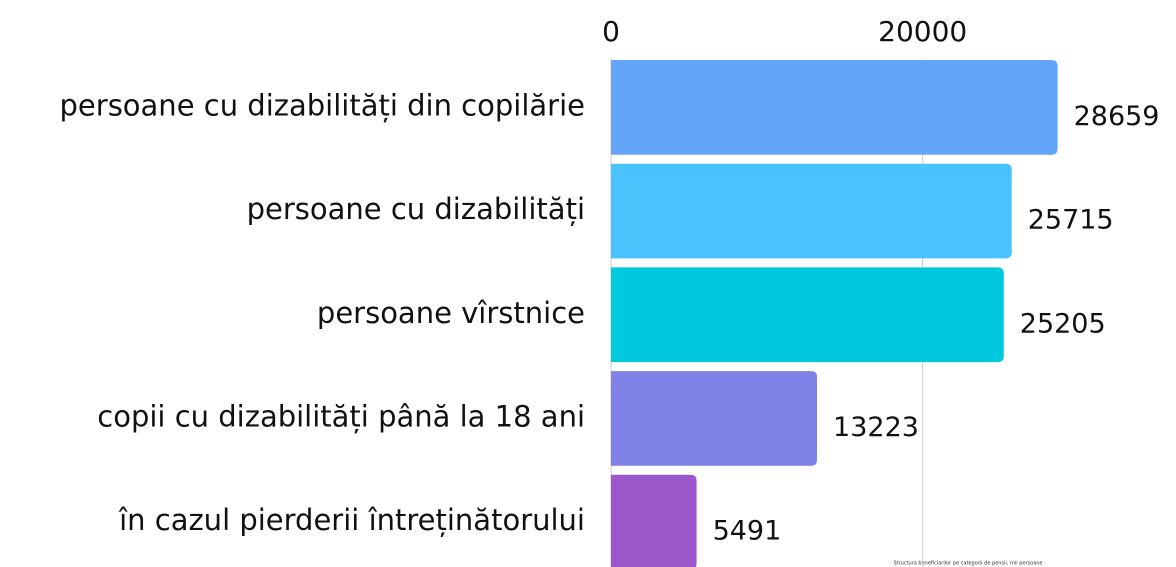 The image size is (1176, 567). Describe the element at coordinates (1117, 116) in the screenshot. I see `value-label: 28659` at that location.